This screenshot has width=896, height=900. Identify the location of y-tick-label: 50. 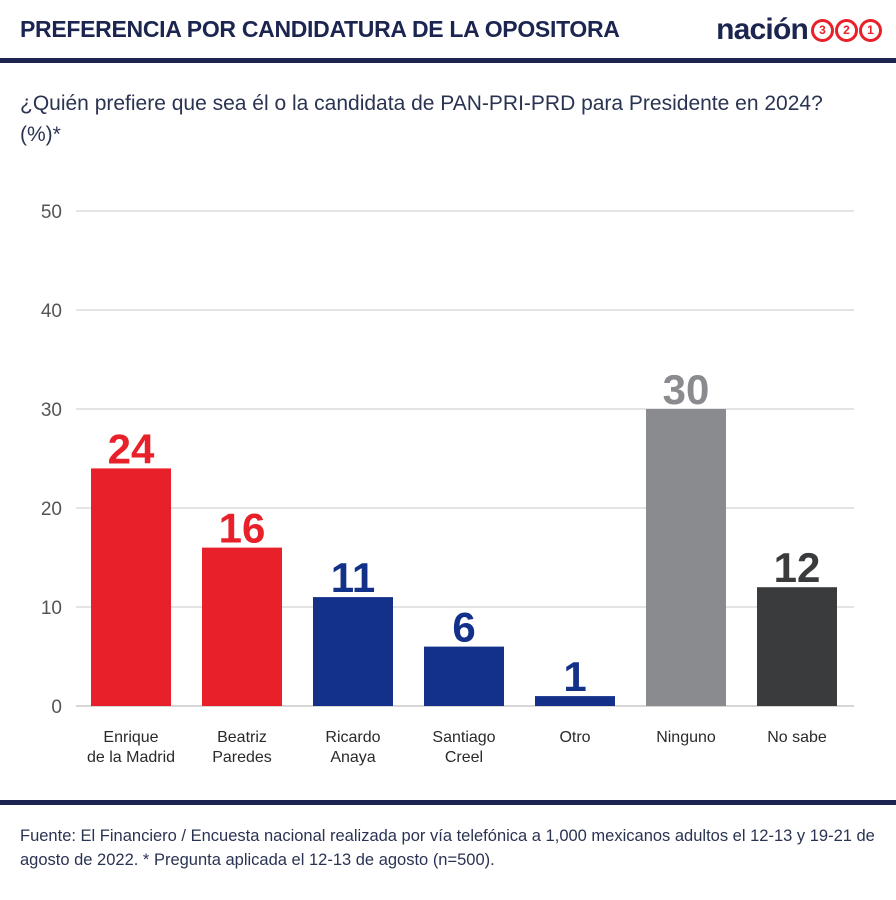
(51, 212).